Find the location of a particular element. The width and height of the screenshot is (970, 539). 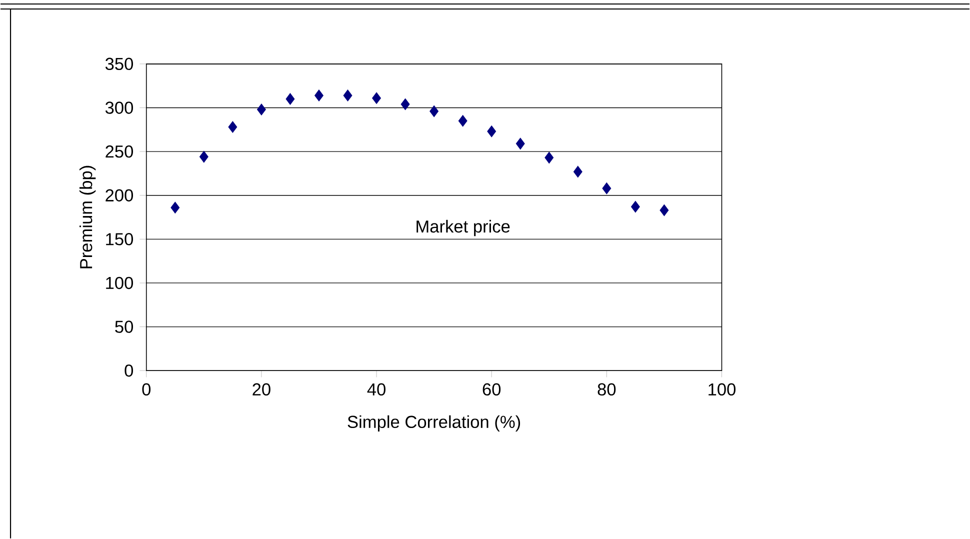

y-tick-label: 300 is located at coordinates (119, 108).